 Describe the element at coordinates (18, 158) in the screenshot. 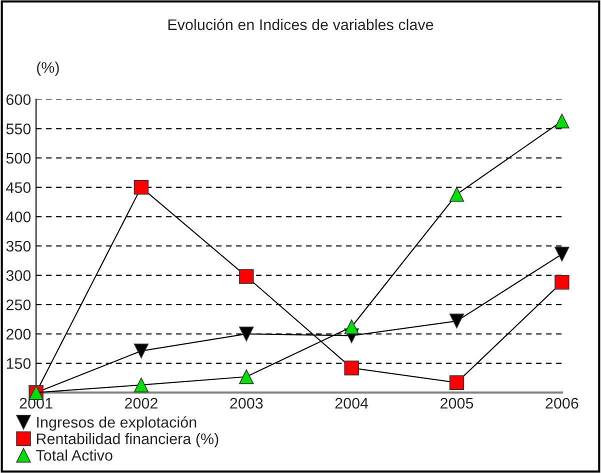

I see `y-tick-label: 500` at that location.